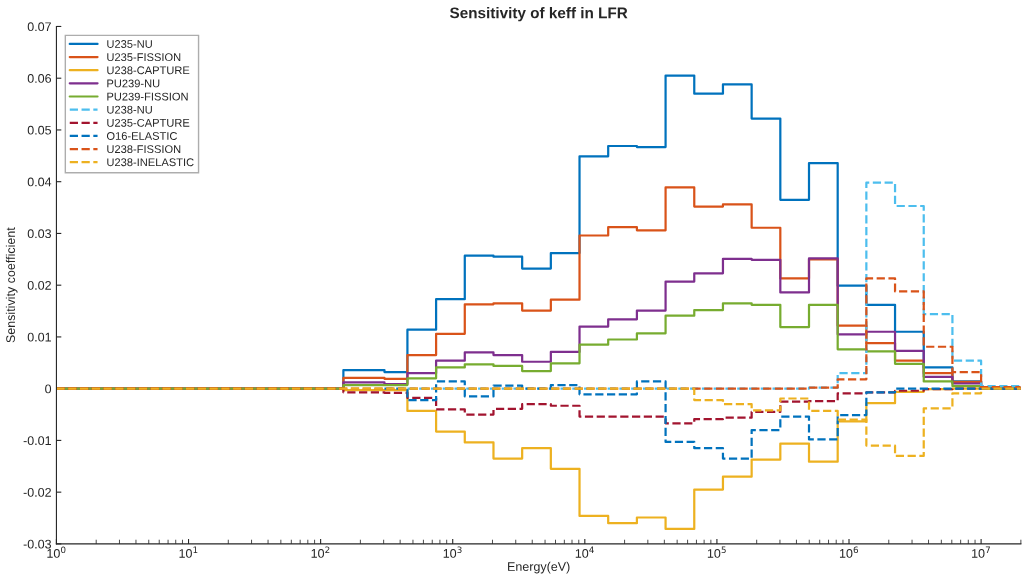  Describe the element at coordinates (147, 96) in the screenshot. I see `legend-label: PU239-FISSION` at that location.